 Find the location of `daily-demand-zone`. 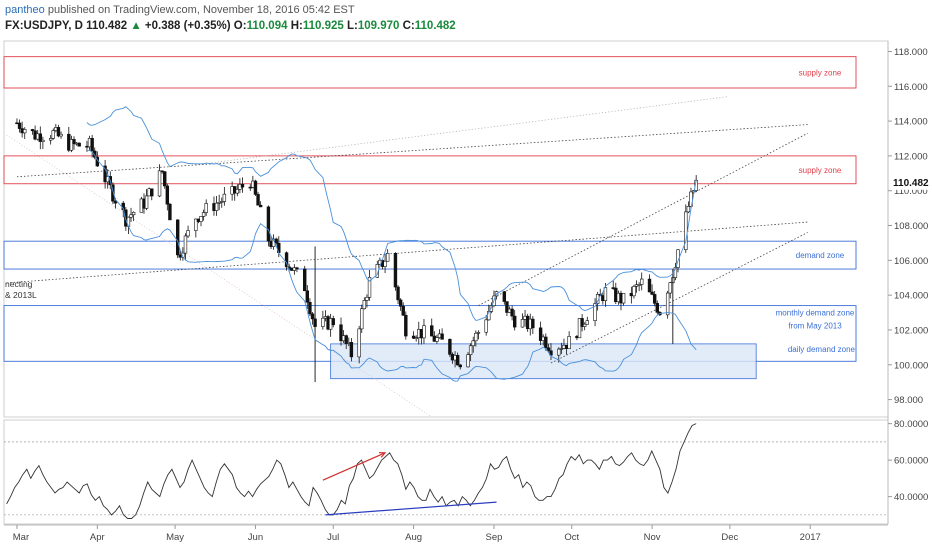

daily-demand-zone is located at coordinates (543, 361).